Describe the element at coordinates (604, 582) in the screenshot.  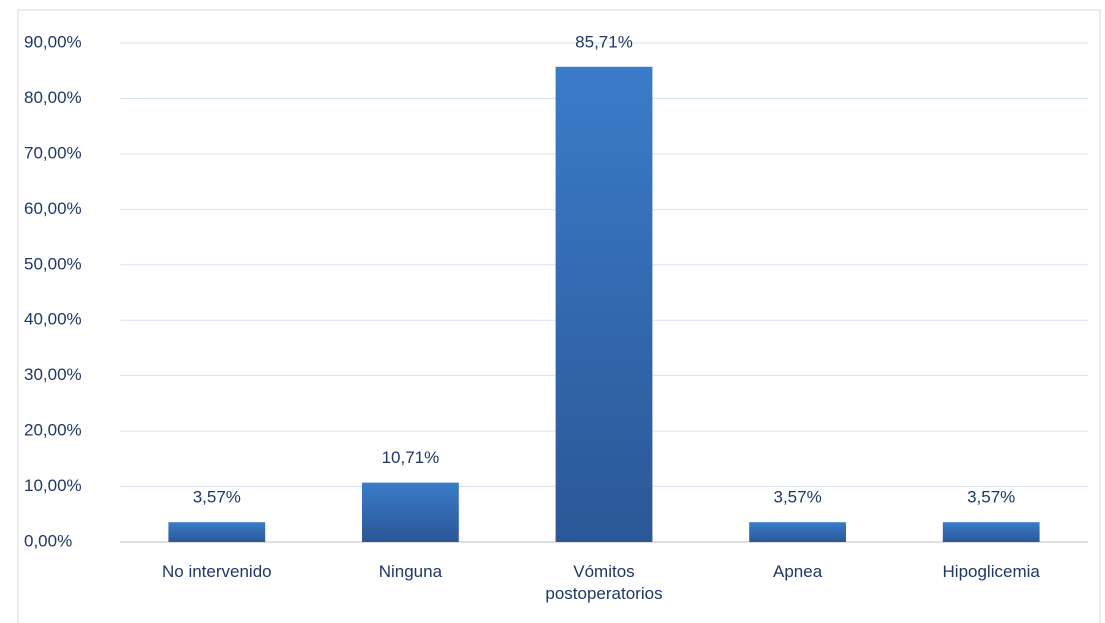
I see `x-tick-label: Vómitos postoperatorios` at that location.